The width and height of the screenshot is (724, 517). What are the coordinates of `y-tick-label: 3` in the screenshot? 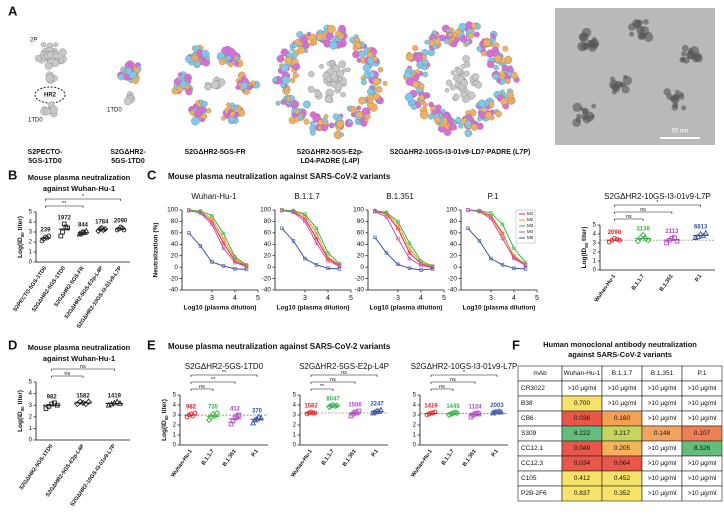 It's located at (295, 416).